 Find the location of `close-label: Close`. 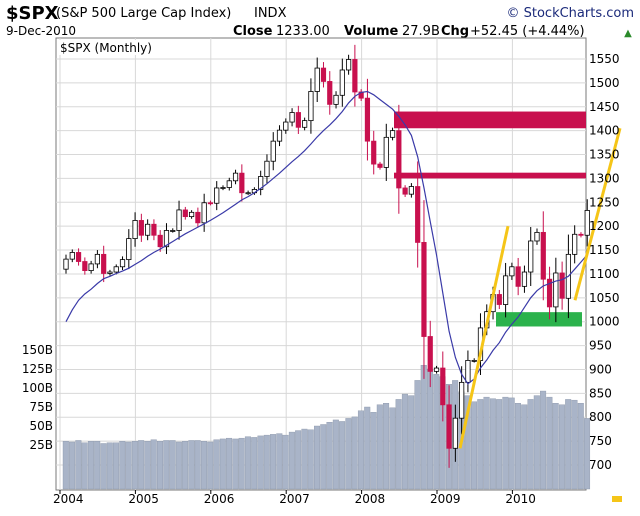

close-label: Close is located at coordinates (253, 31).